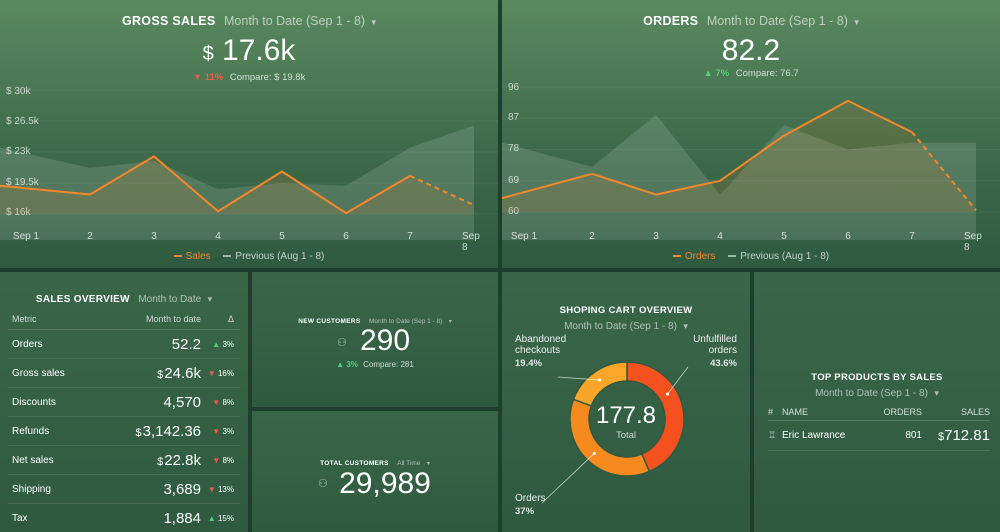 This screenshot has height=532, width=1000. I want to click on orders-value: 82.2, so click(751, 50).